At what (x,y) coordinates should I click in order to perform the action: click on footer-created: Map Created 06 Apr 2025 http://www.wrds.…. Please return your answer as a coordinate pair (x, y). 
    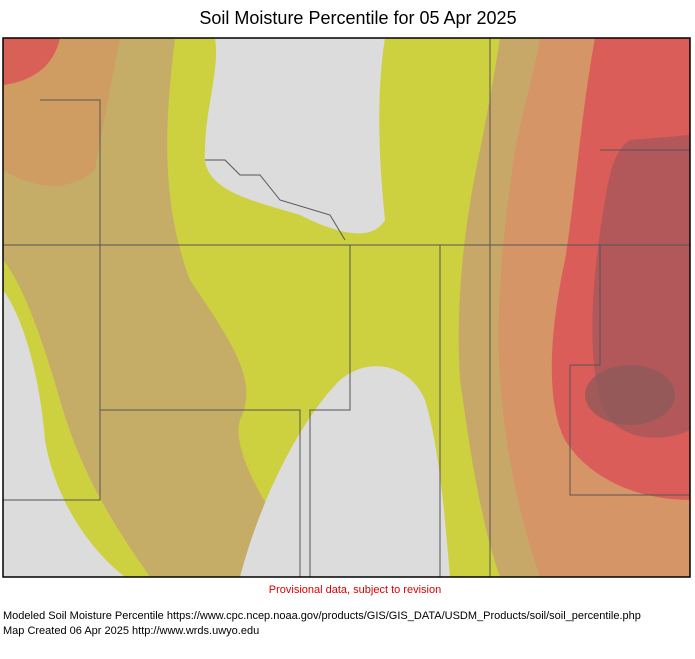
    Looking at the image, I should click on (131, 631).